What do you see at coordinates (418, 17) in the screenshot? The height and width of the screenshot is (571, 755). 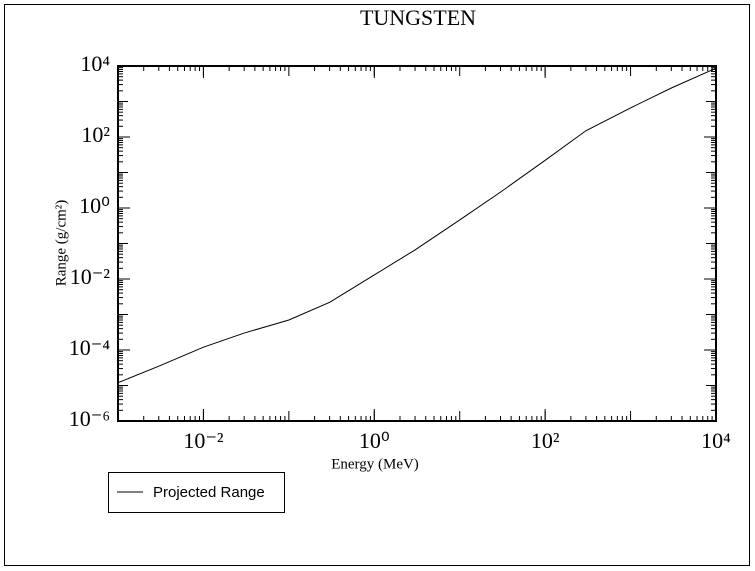 I see `chart-title: TUNGSTEN` at bounding box center [418, 17].